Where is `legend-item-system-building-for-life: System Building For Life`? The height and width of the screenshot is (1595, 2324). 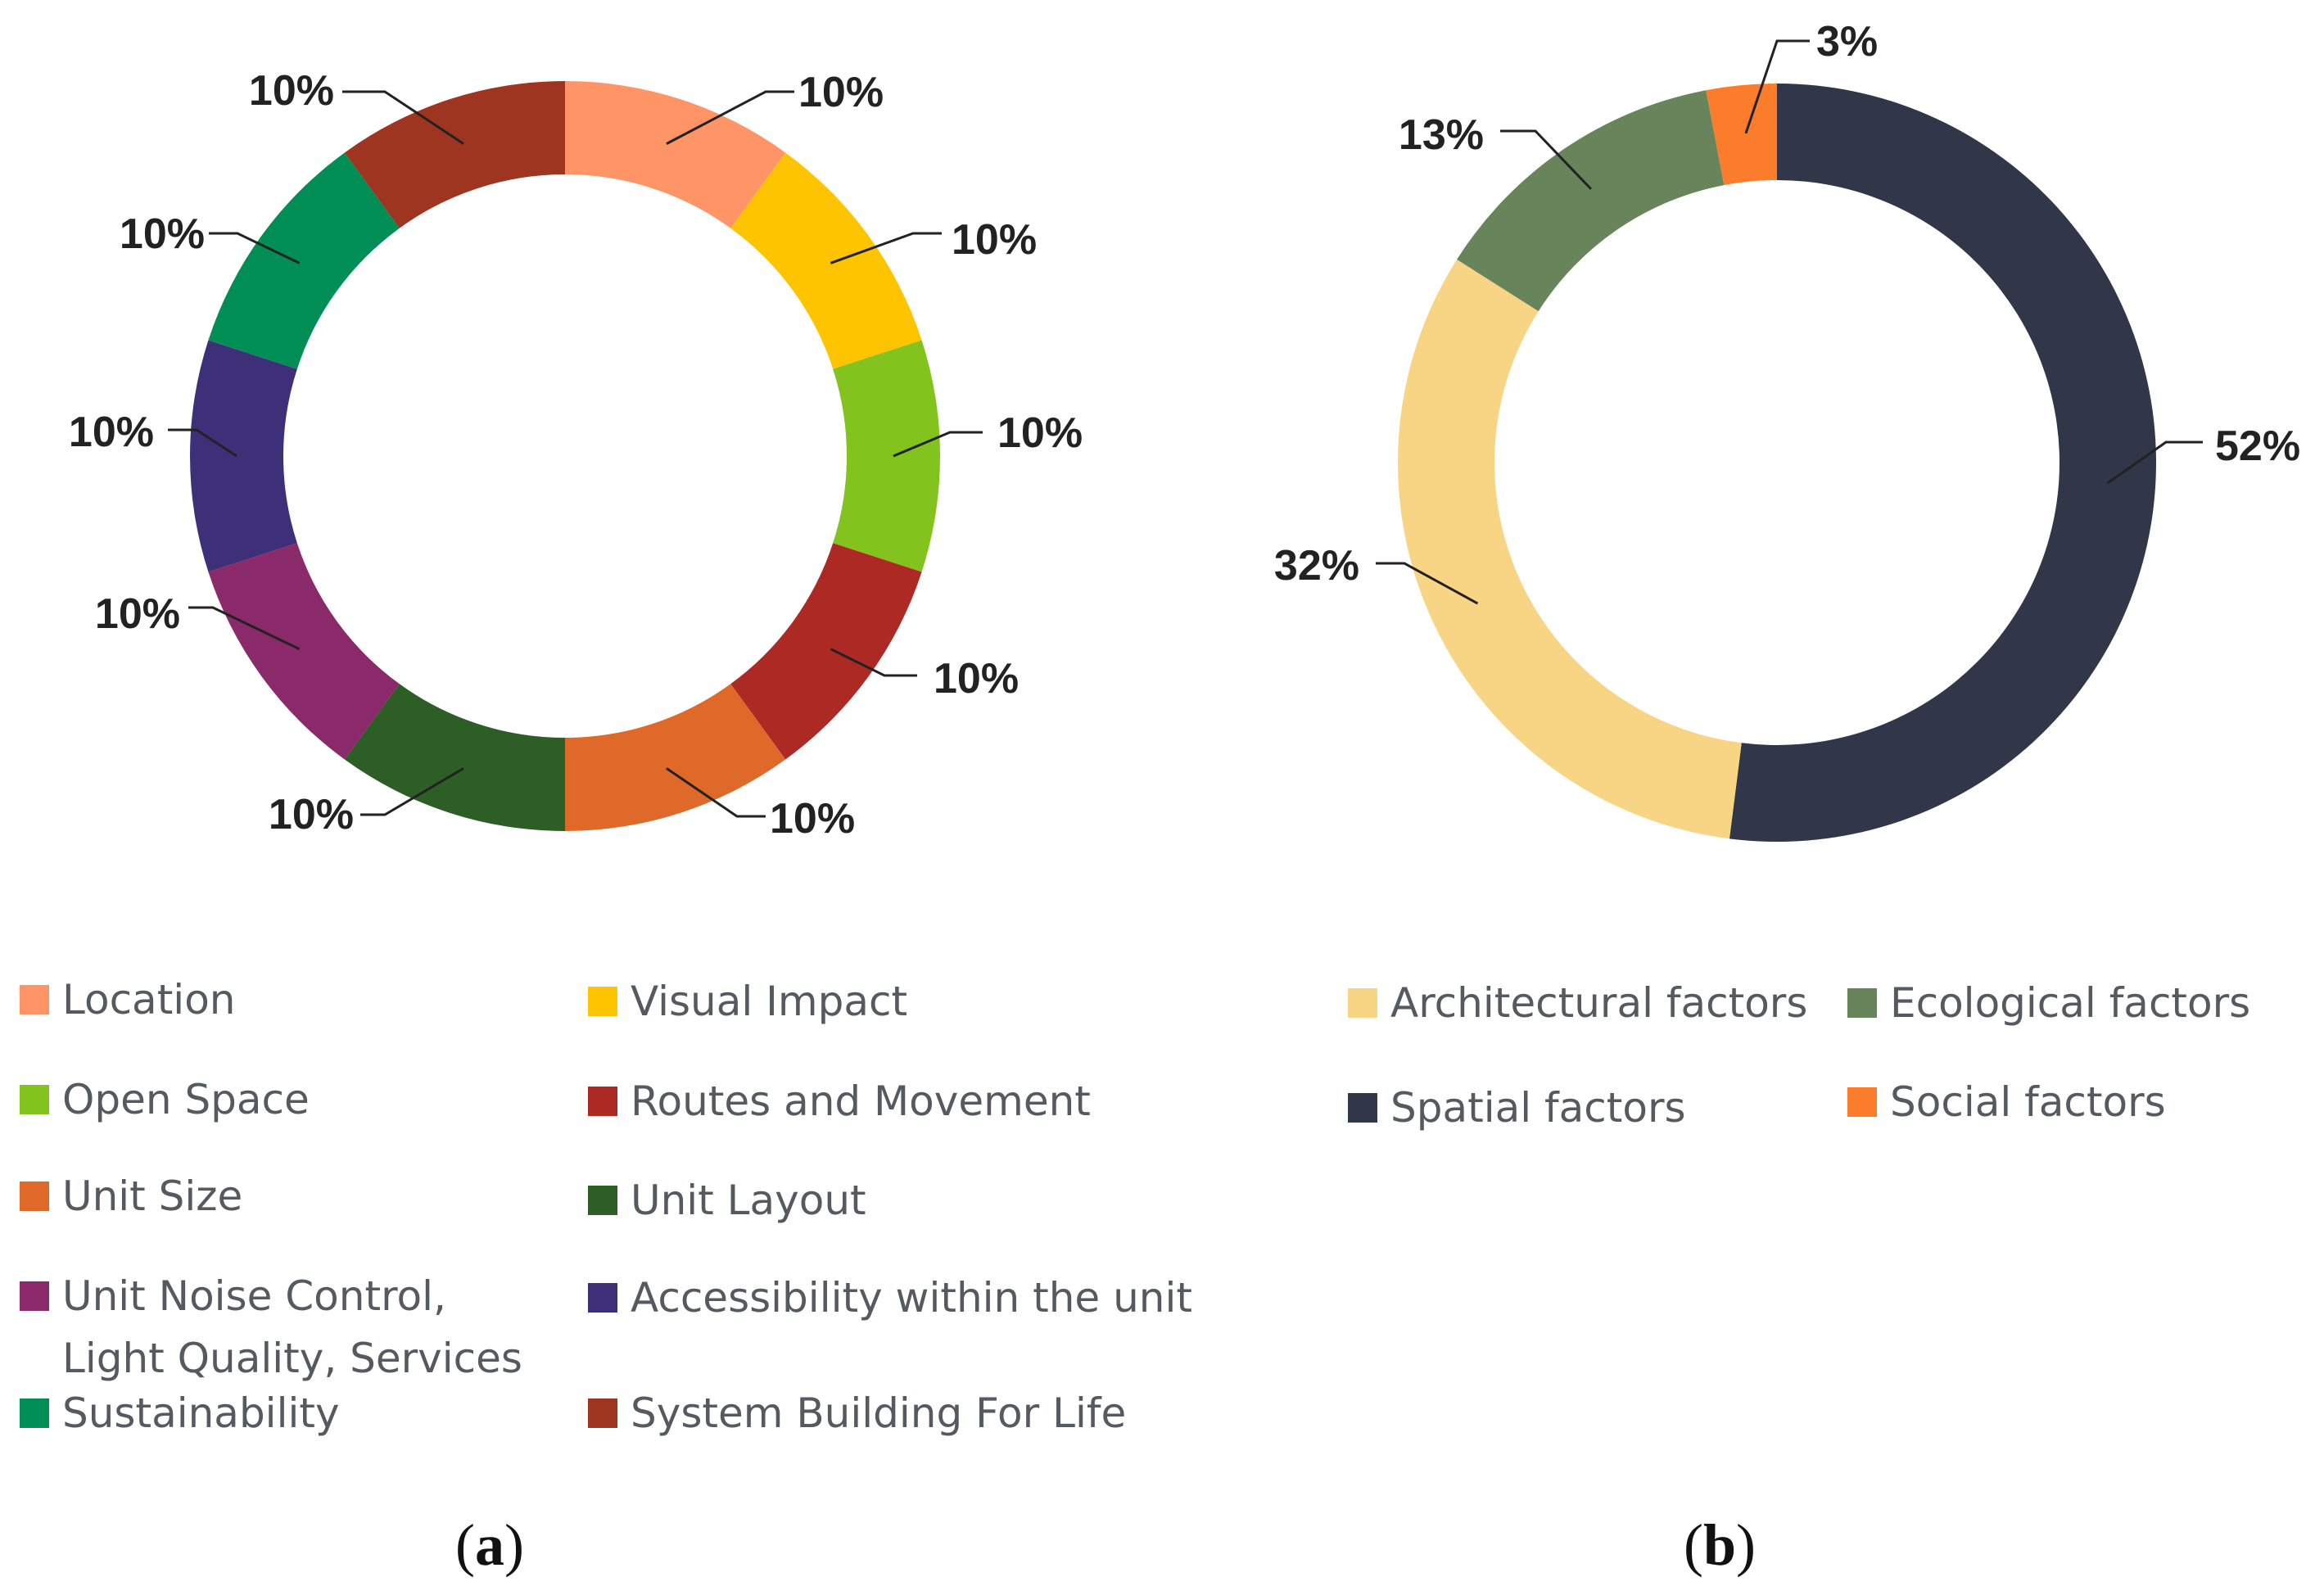 legend-item-system-building-for-life: System Building For Life is located at coordinates (857, 1413).